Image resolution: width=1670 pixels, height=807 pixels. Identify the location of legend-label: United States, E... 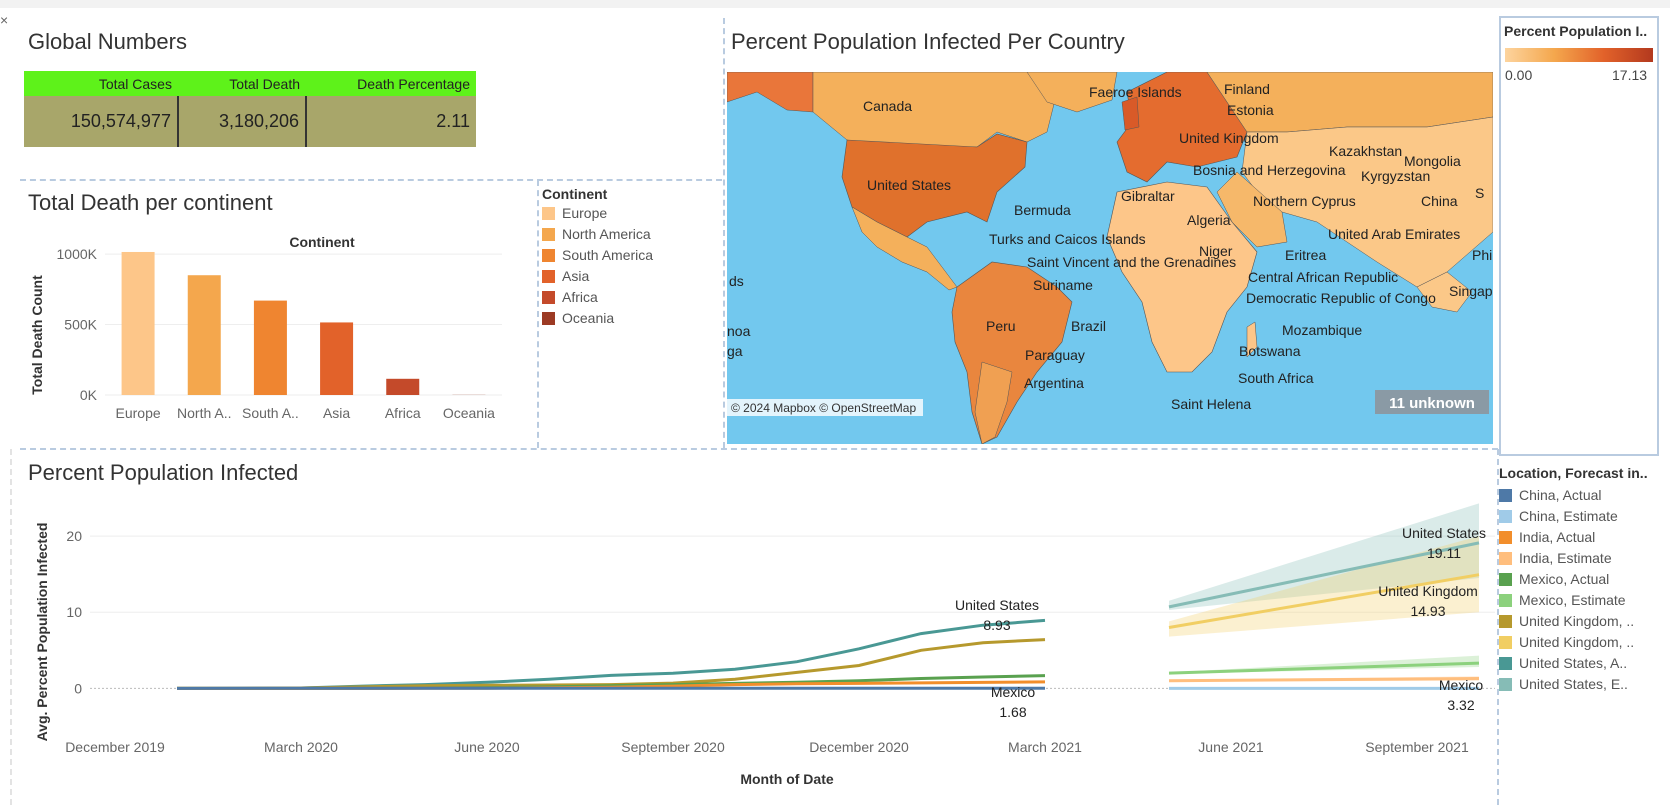
(1573, 684).